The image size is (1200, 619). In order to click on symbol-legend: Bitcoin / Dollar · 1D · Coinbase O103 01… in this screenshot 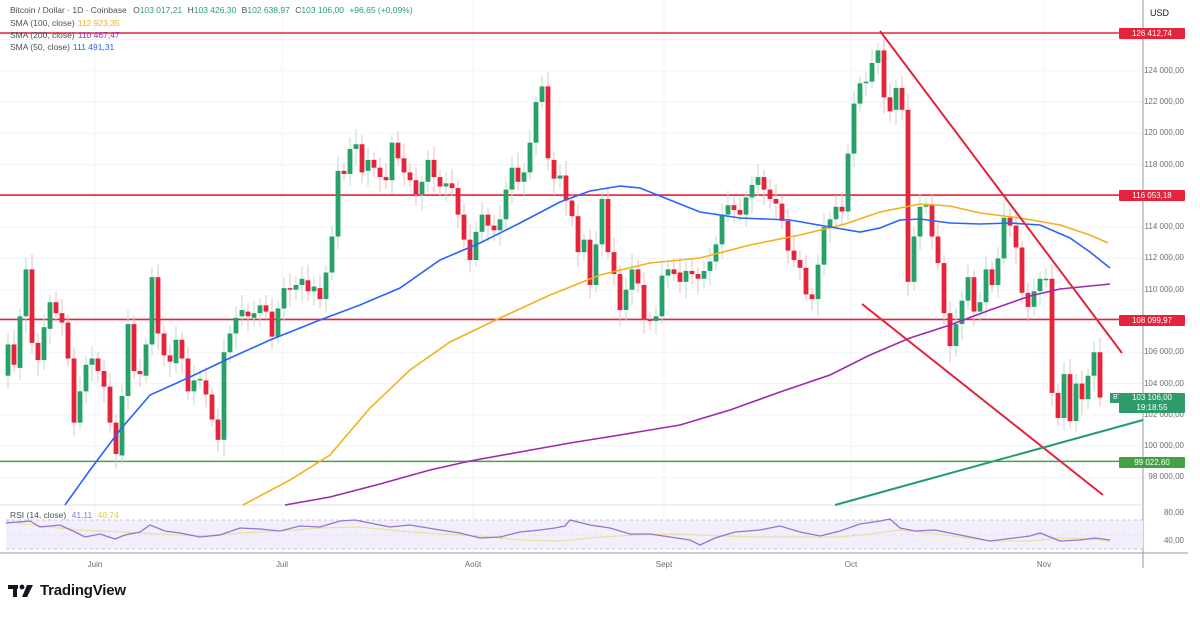, I will do `click(211, 10)`.